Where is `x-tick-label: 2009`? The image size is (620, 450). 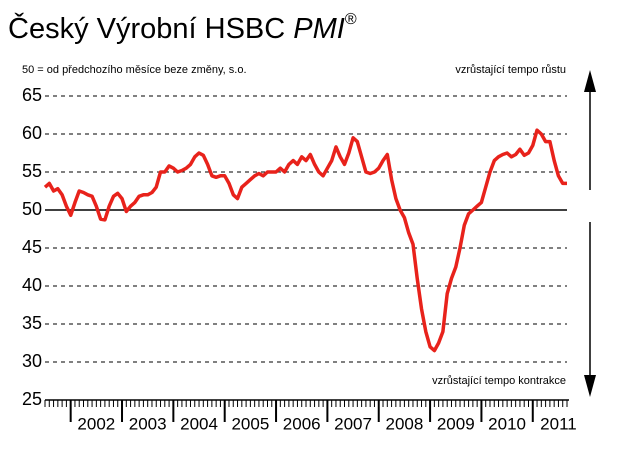
x-tick-label: 2009 is located at coordinates (456, 423).